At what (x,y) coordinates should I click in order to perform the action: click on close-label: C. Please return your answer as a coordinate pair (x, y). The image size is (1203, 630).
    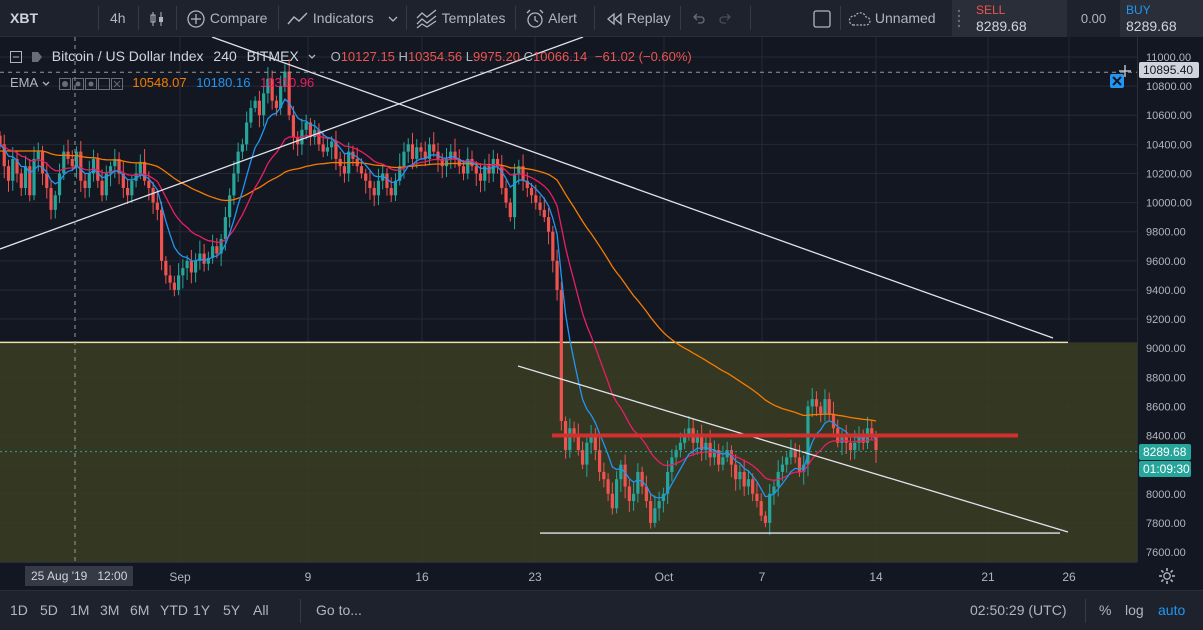
    Looking at the image, I should click on (528, 56).